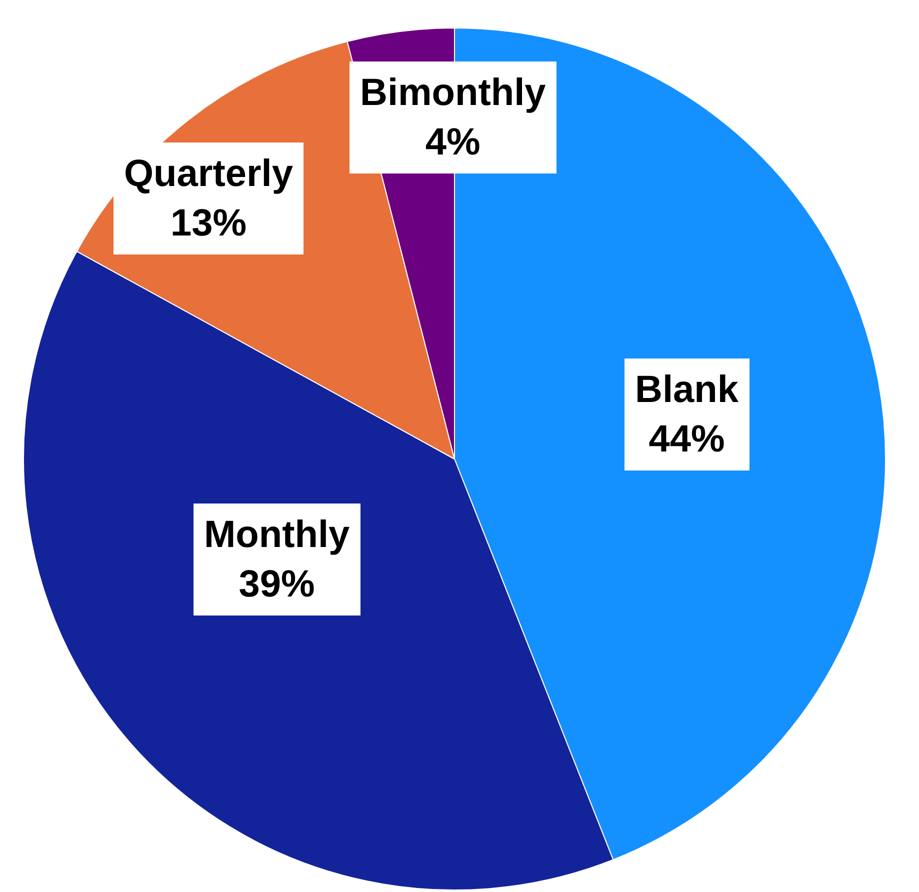 The width and height of the screenshot is (919, 892). What do you see at coordinates (452, 142) in the screenshot?
I see `data-label: 4%` at bounding box center [452, 142].